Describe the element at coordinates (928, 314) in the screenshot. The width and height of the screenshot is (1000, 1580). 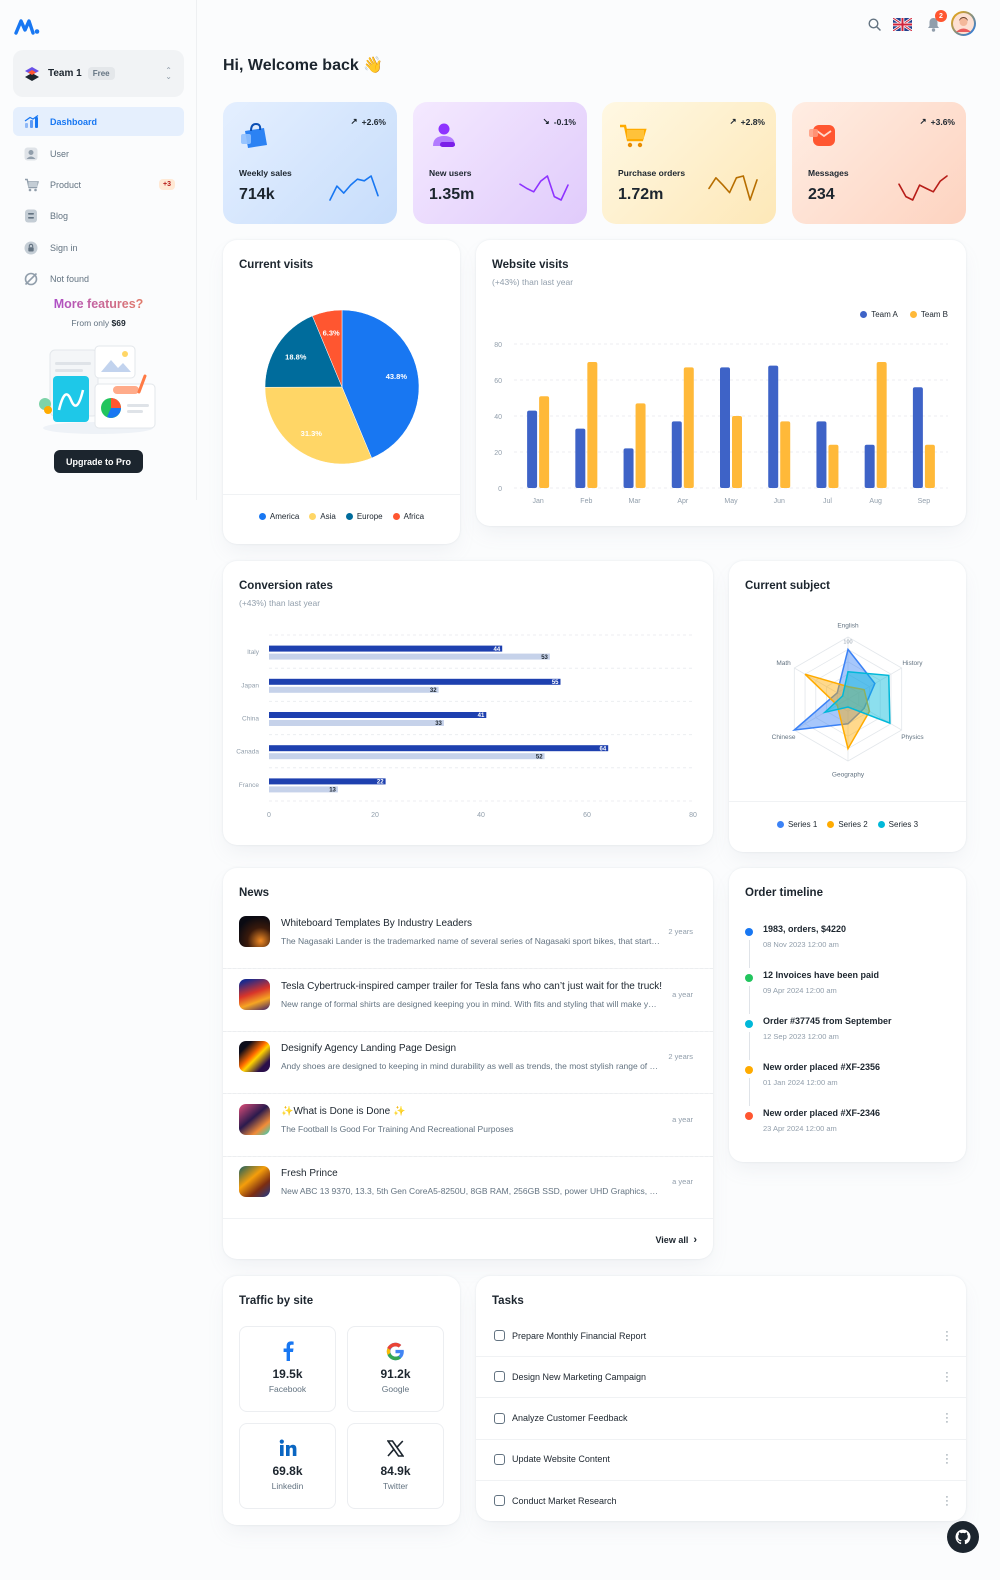
I see `legend-item: Team B` at that location.